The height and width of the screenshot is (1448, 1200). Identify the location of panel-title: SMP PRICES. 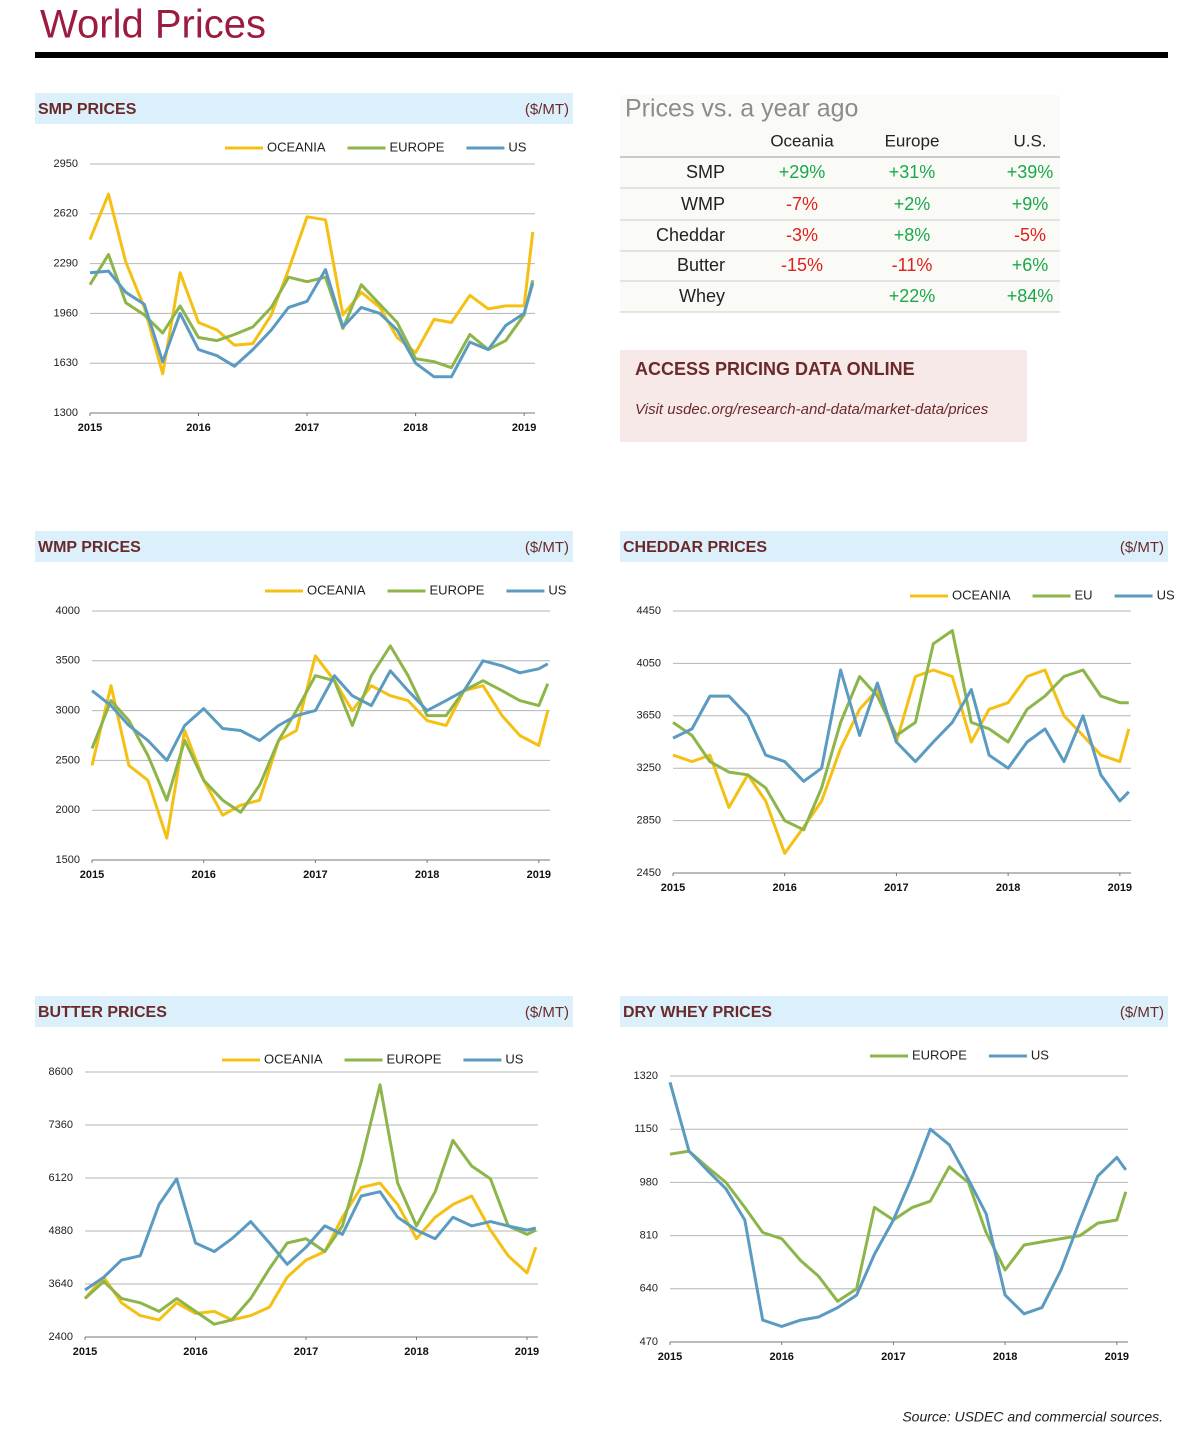
(87, 109).